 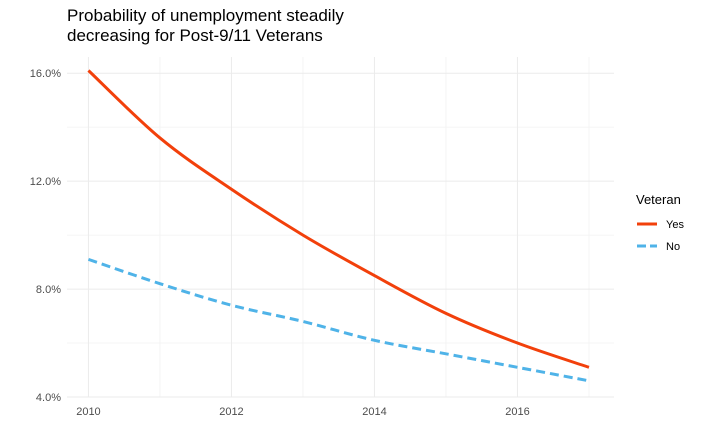 What do you see at coordinates (88, 412) in the screenshot?
I see `x-tick-label: 2010` at bounding box center [88, 412].